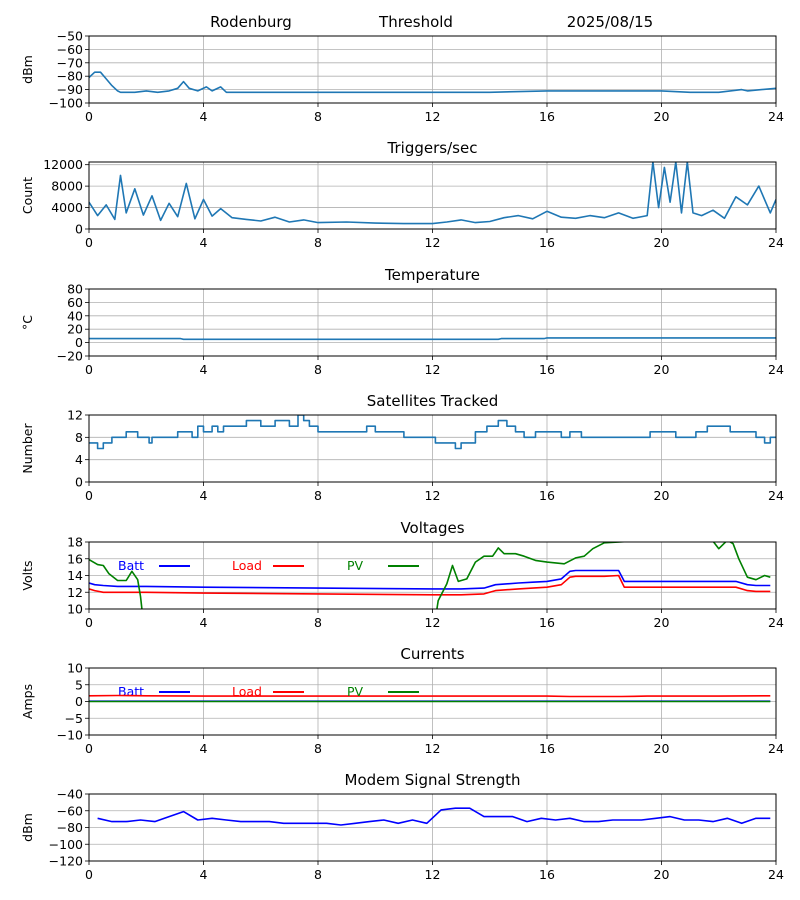  I want to click on y-tick-label: −70, so click(70, 62).